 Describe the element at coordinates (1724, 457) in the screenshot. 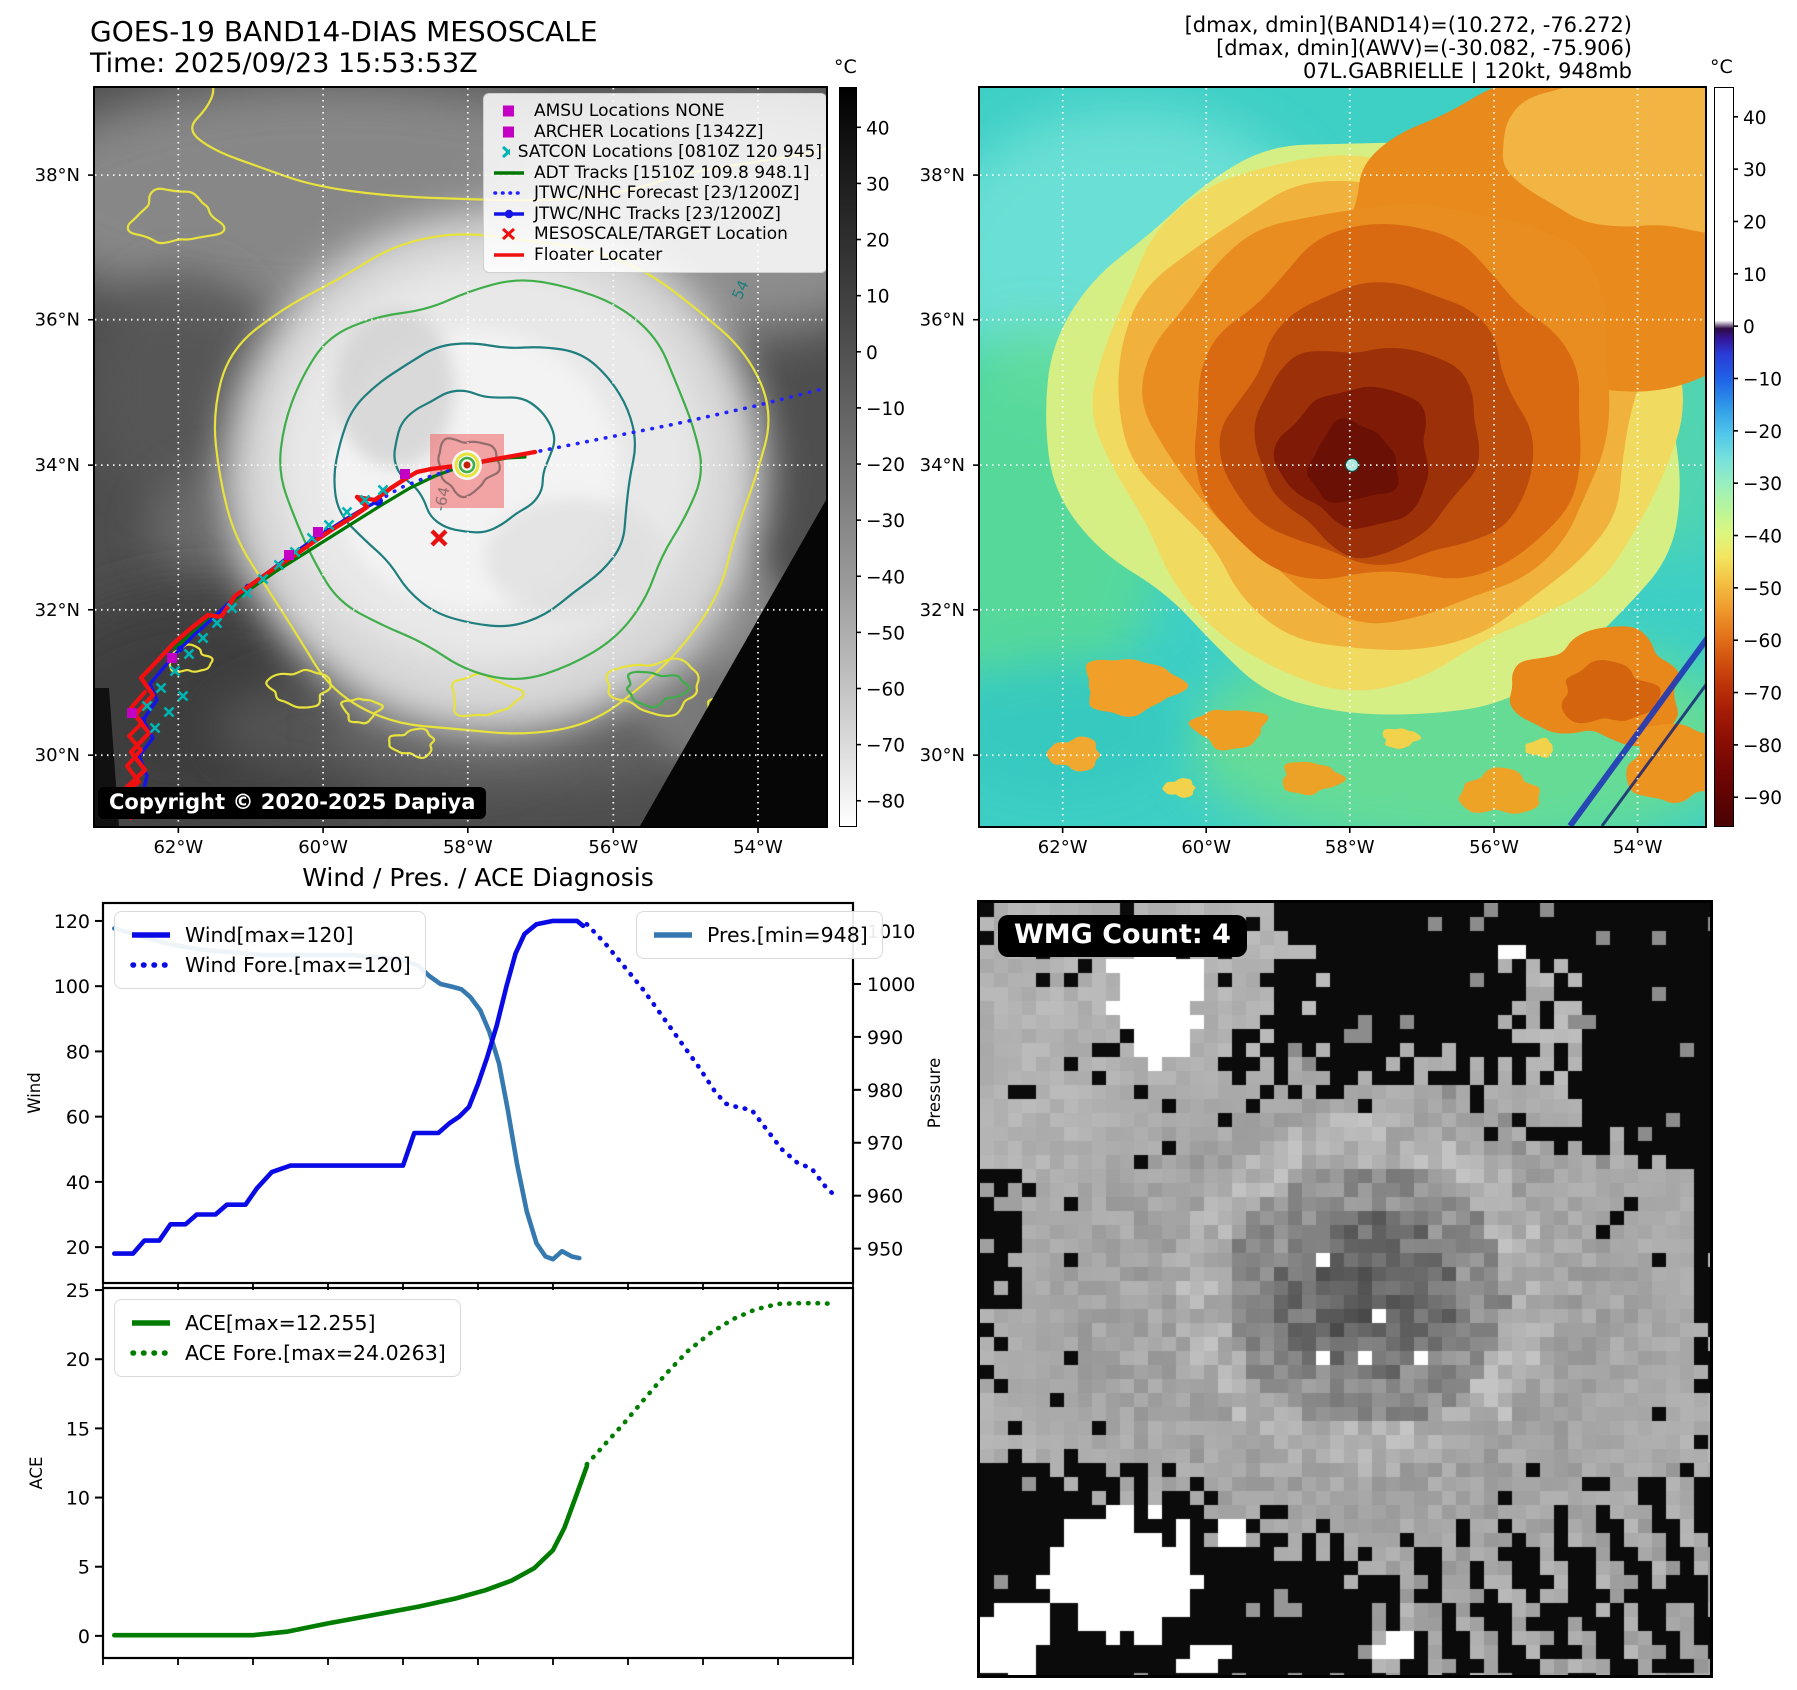

I see `right-colorbar` at that location.